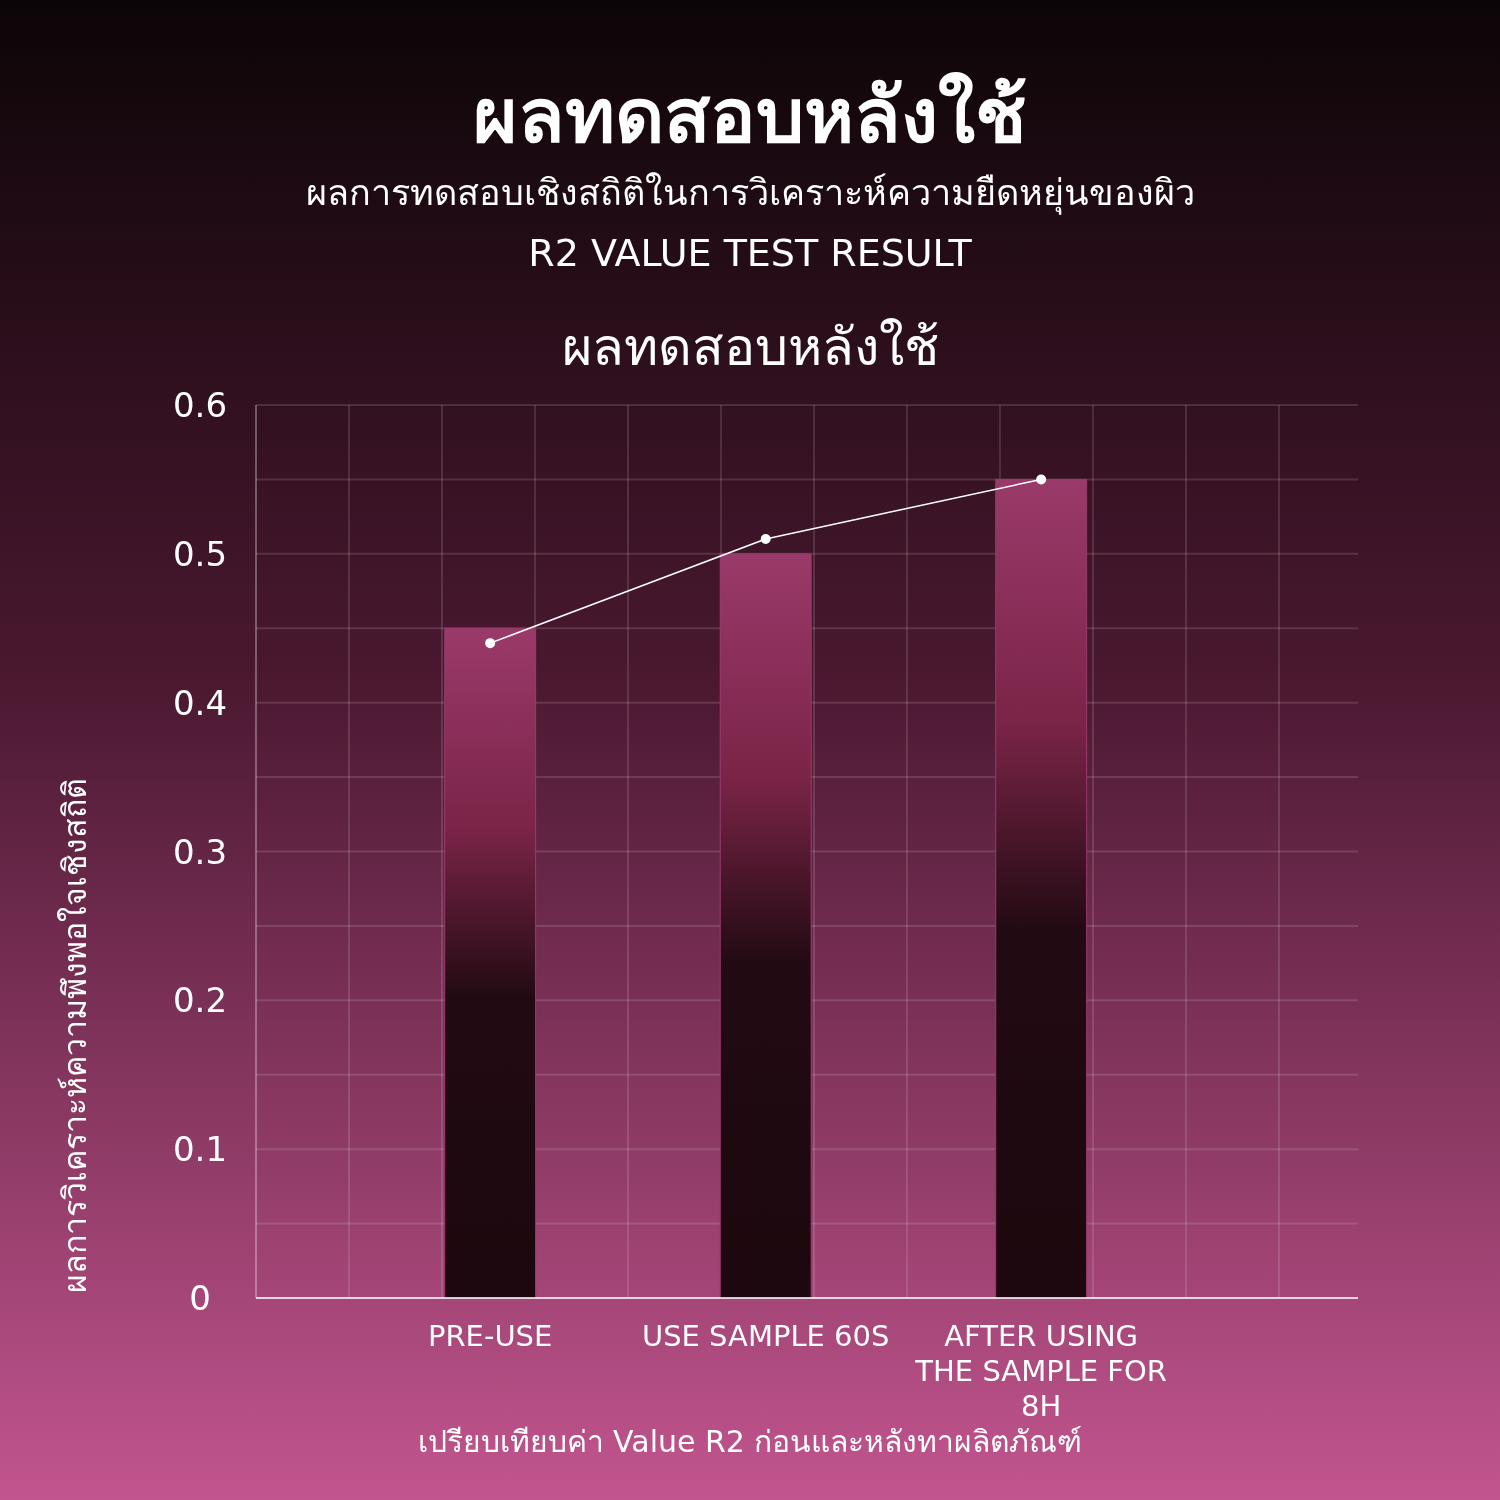 The width and height of the screenshot is (1500, 1500). What do you see at coordinates (750, 1441) in the screenshot?
I see `text: เปรียบเทียบค่า Value R2 ก่อนและหลังทาผลิตภัณฑ์` at bounding box center [750, 1441].